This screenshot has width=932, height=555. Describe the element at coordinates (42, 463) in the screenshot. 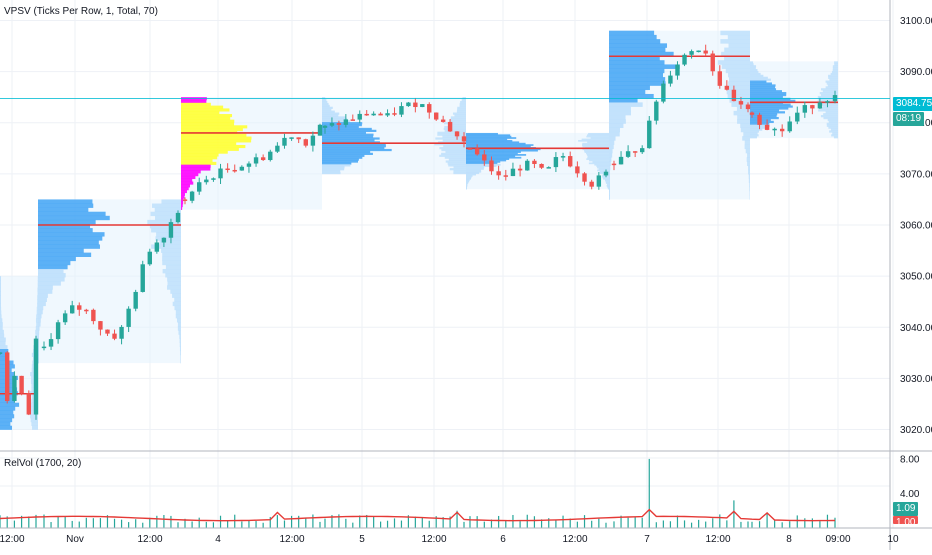

I see `relvol-indicator-label: RelVol (1700, 20)` at that location.